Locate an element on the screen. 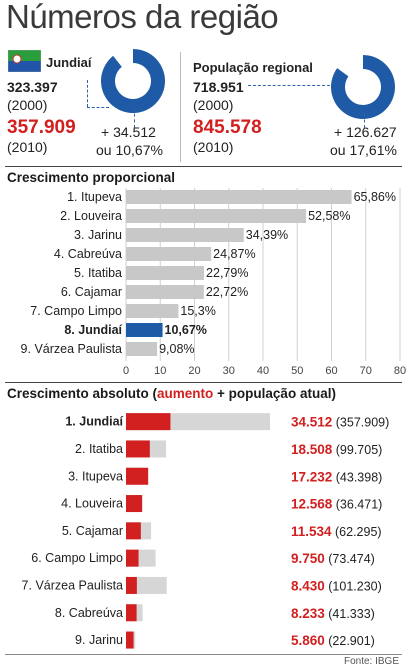 The image size is (407, 669). x-tick-label: 50 is located at coordinates (297, 370).